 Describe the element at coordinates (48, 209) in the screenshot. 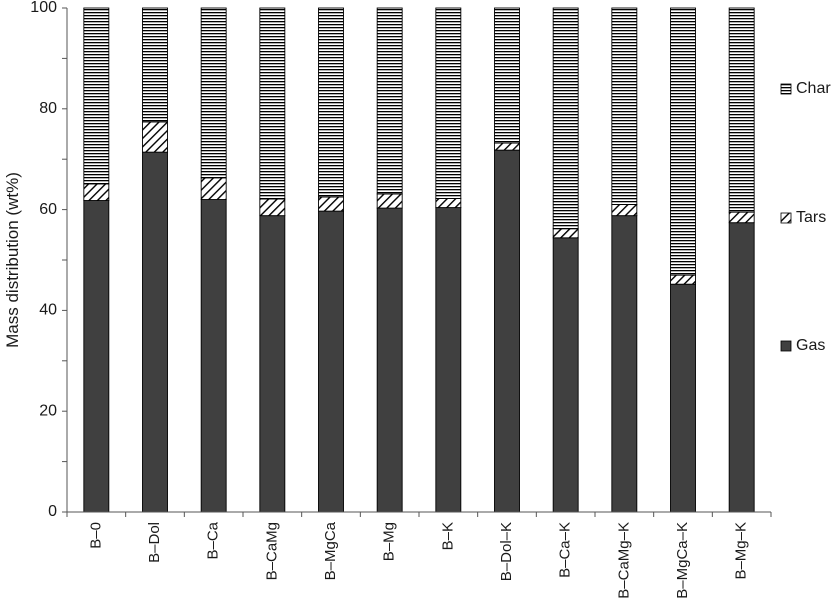

I see `y-tick-label: 60` at that location.